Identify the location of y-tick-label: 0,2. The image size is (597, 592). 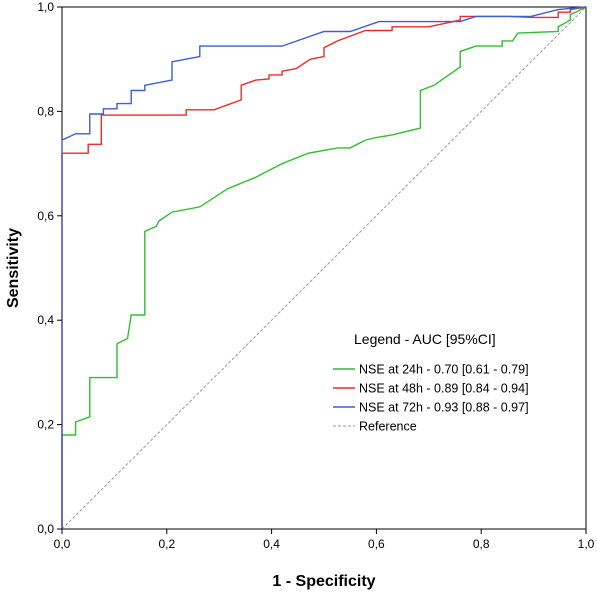
(45, 425).